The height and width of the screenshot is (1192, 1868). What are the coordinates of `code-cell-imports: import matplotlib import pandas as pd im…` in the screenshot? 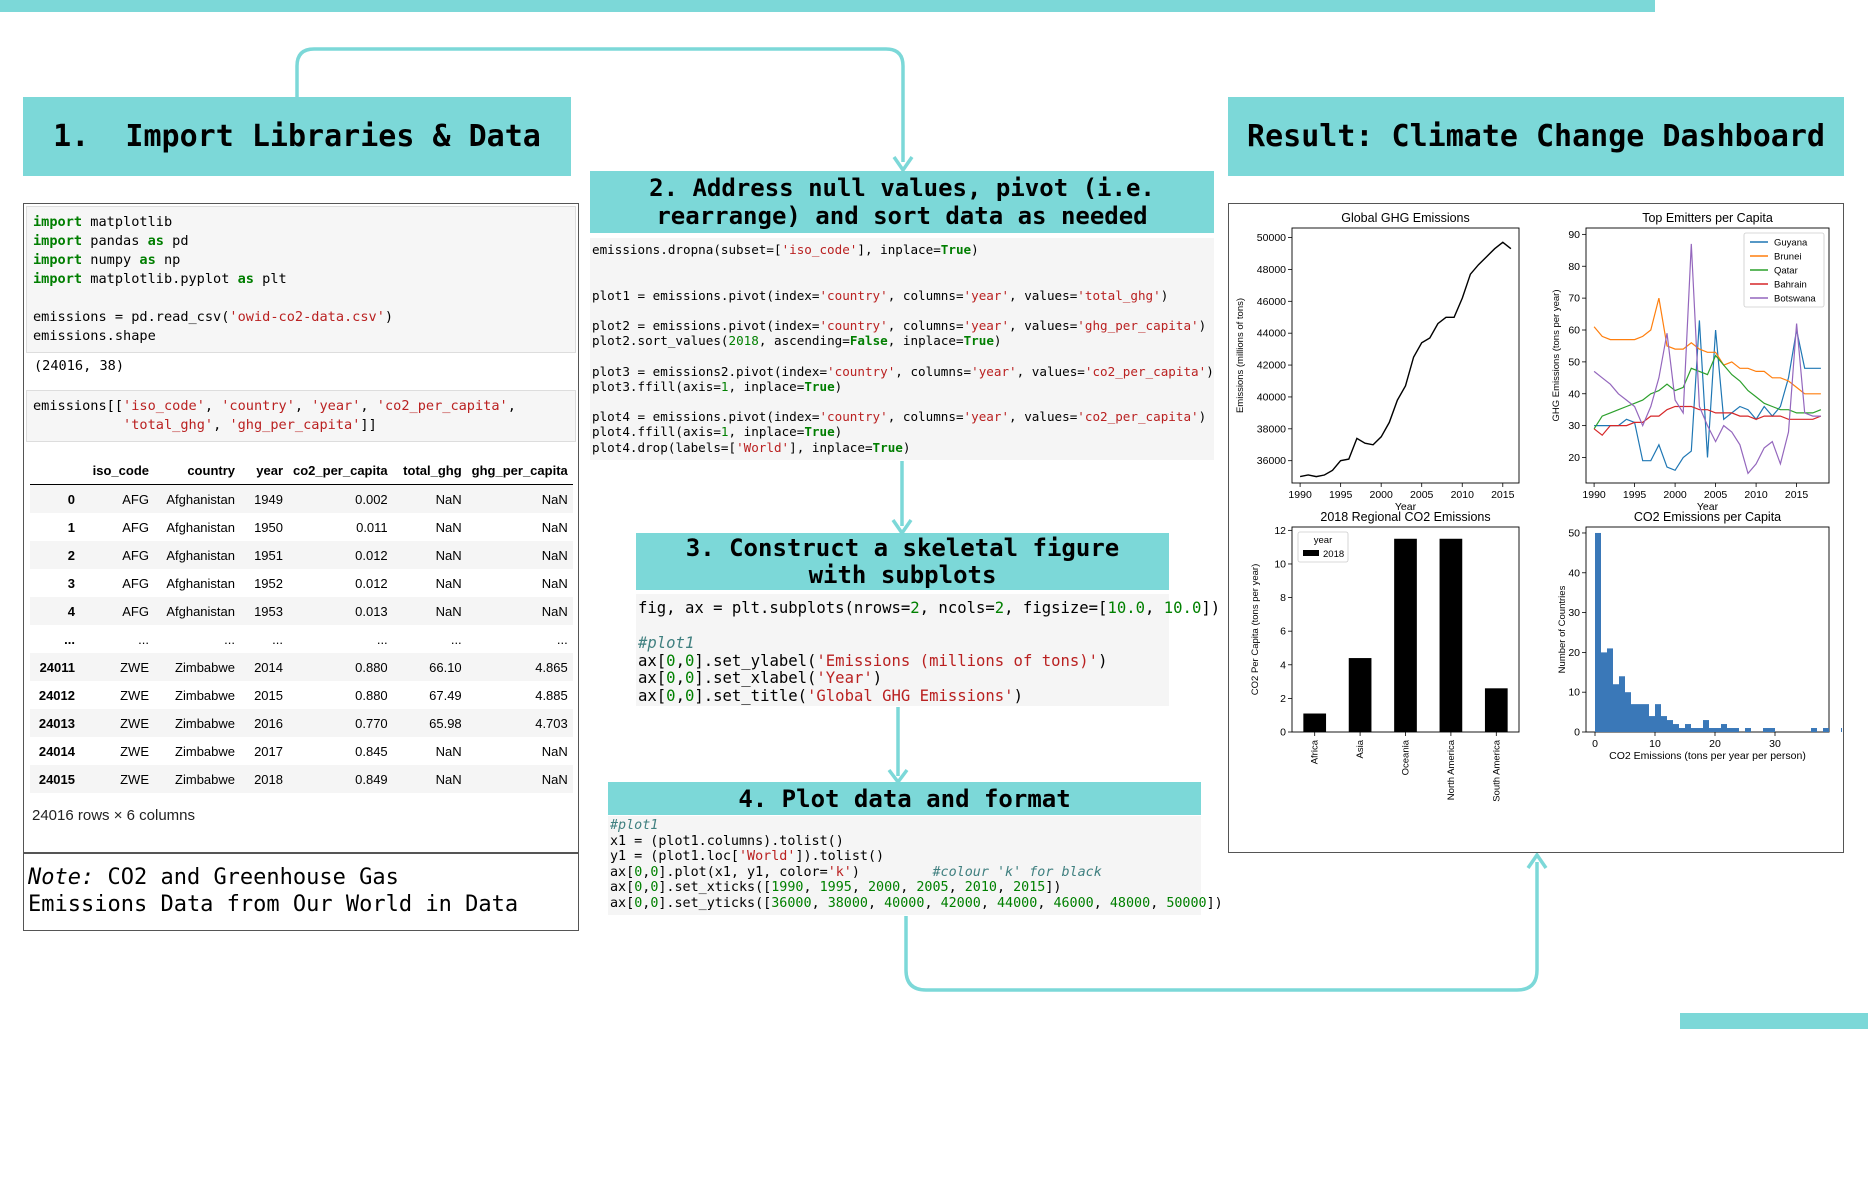 It's located at (301, 279).